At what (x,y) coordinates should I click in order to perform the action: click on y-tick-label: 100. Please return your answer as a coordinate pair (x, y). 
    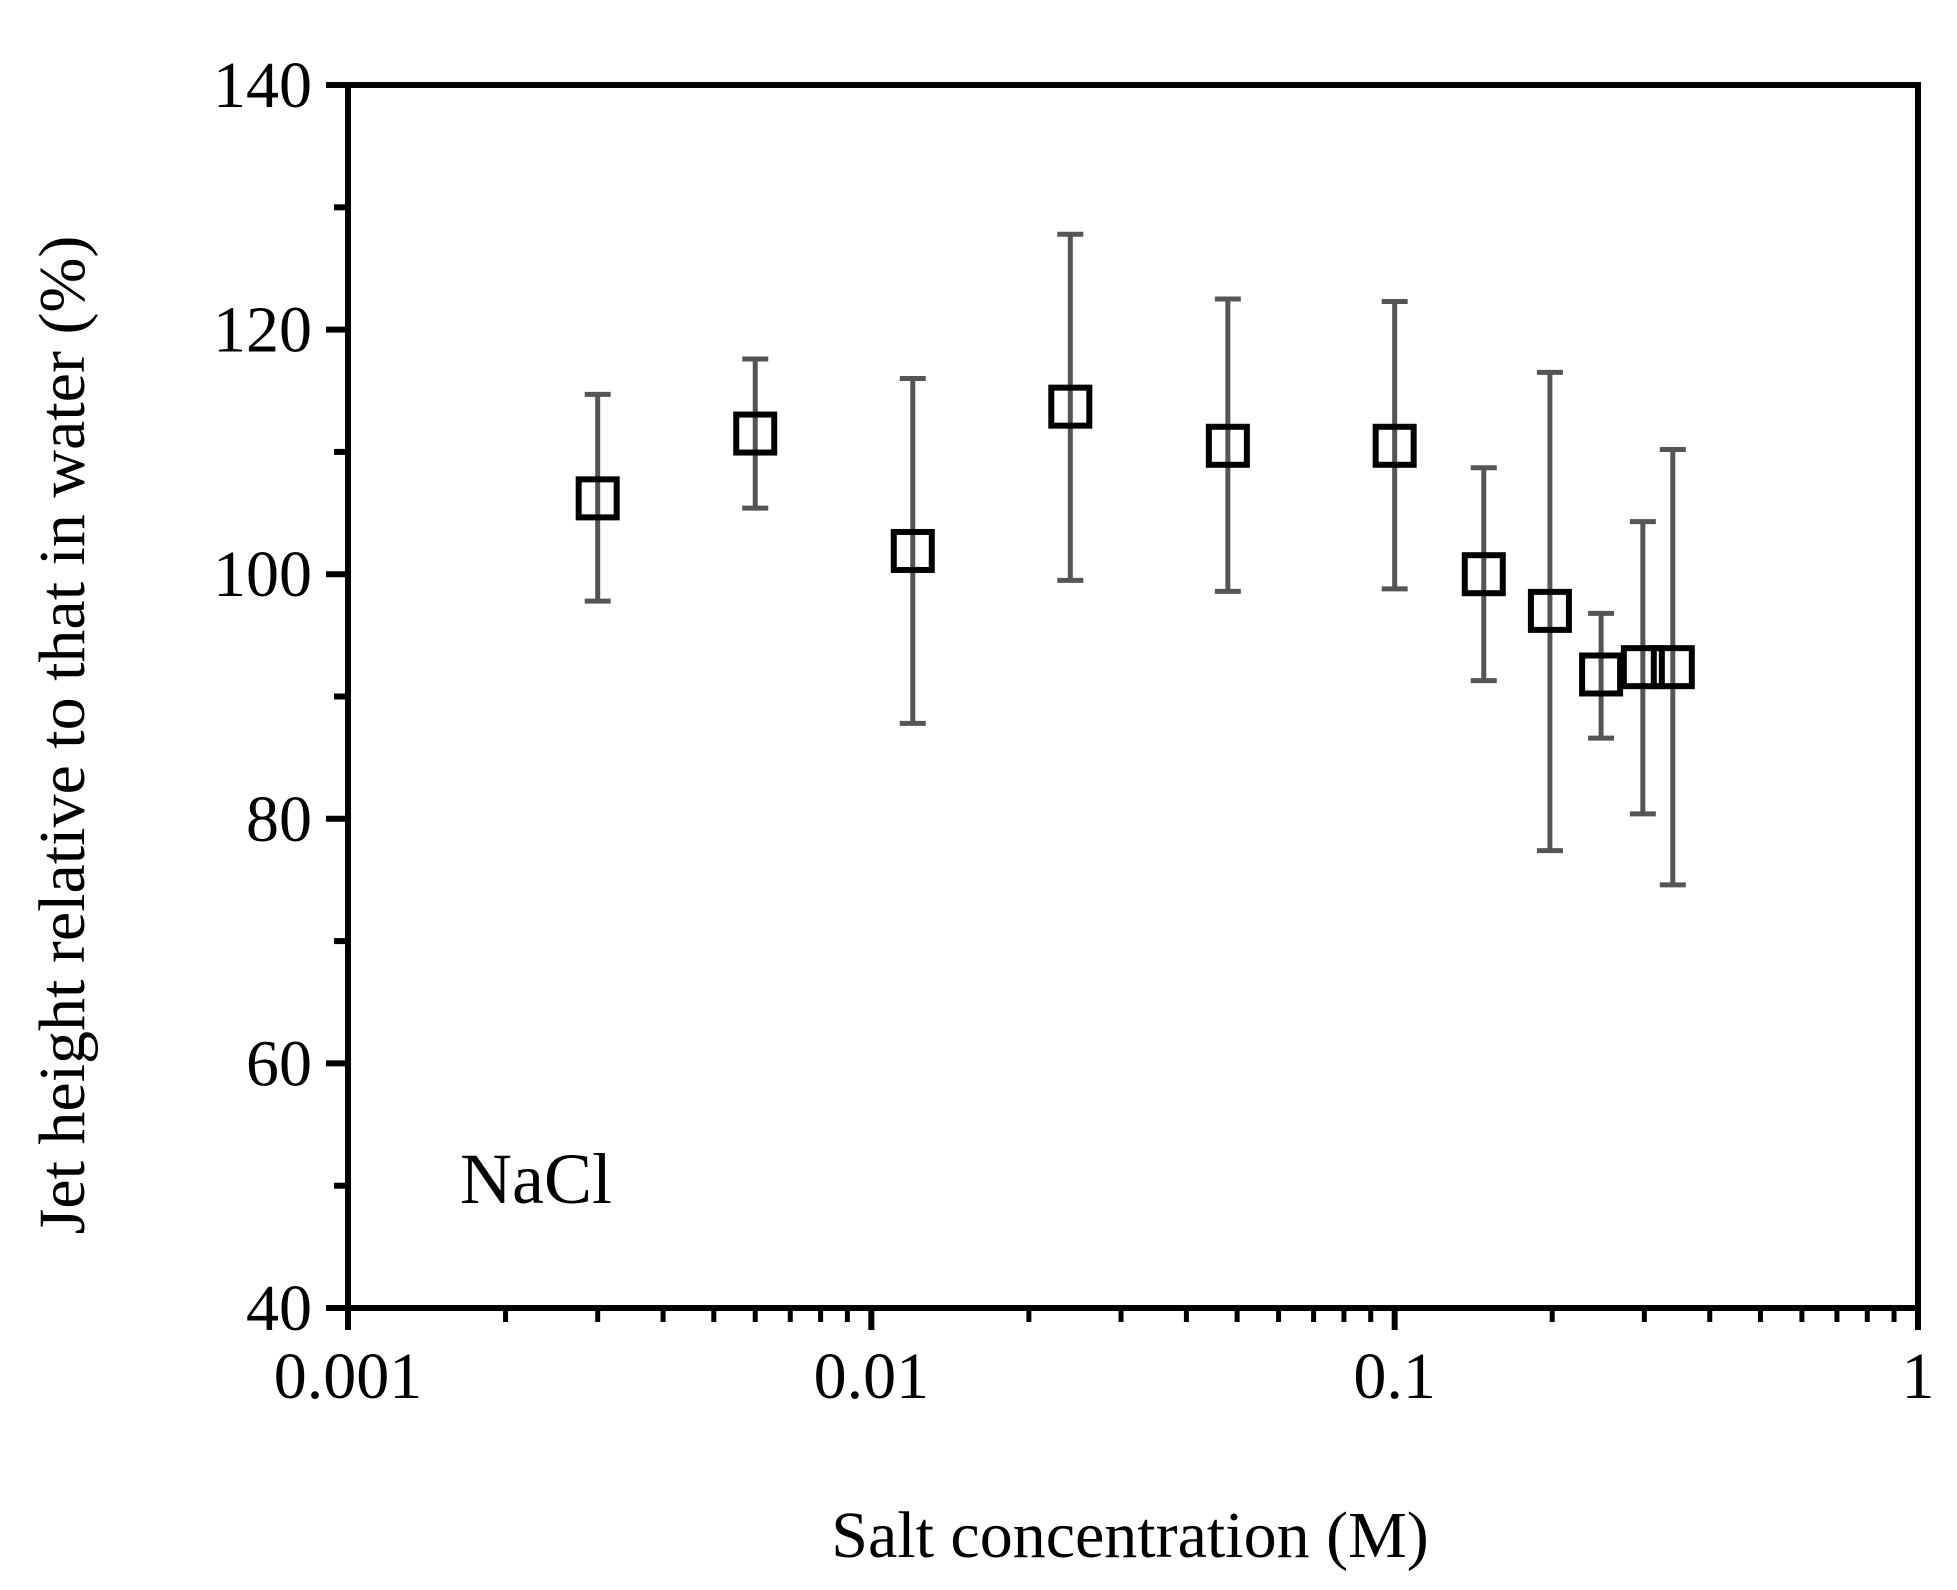
    Looking at the image, I should click on (262, 574).